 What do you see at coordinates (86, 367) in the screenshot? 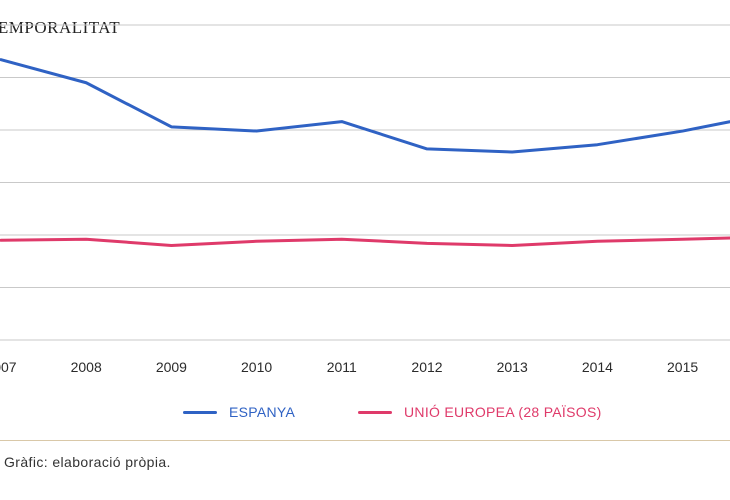
I see `x-tick-label: 2008` at bounding box center [86, 367].